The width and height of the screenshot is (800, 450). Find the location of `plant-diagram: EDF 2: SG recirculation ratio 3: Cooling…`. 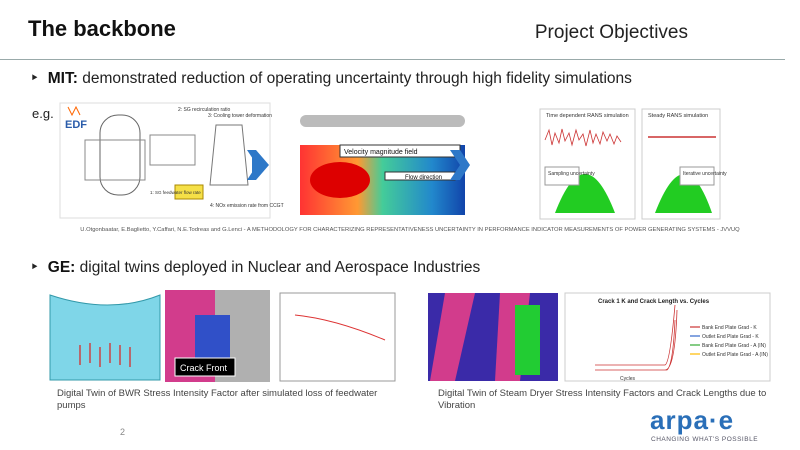

plant-diagram: EDF 2: SG recirculation ratio 3: Cooling… is located at coordinates (171, 160).